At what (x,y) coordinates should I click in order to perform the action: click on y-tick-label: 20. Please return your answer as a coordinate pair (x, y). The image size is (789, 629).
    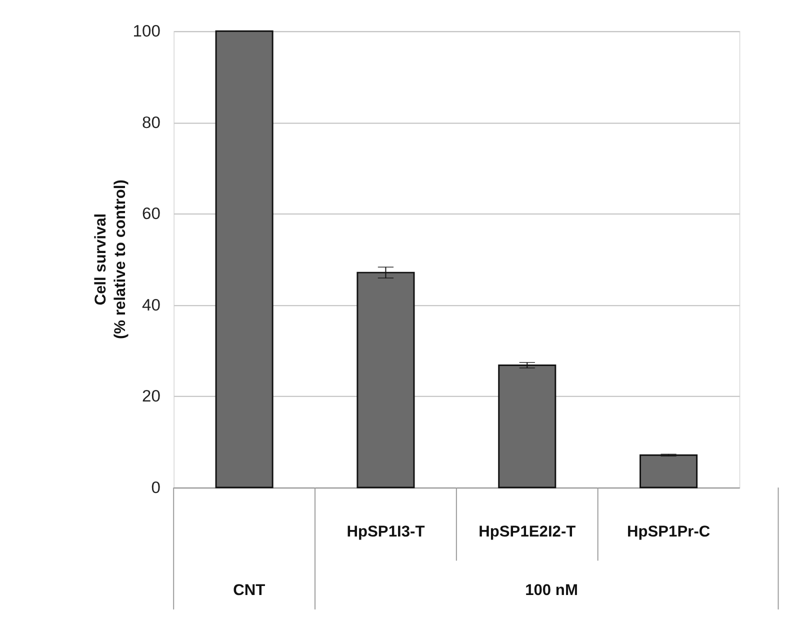
    Looking at the image, I should click on (151, 396).